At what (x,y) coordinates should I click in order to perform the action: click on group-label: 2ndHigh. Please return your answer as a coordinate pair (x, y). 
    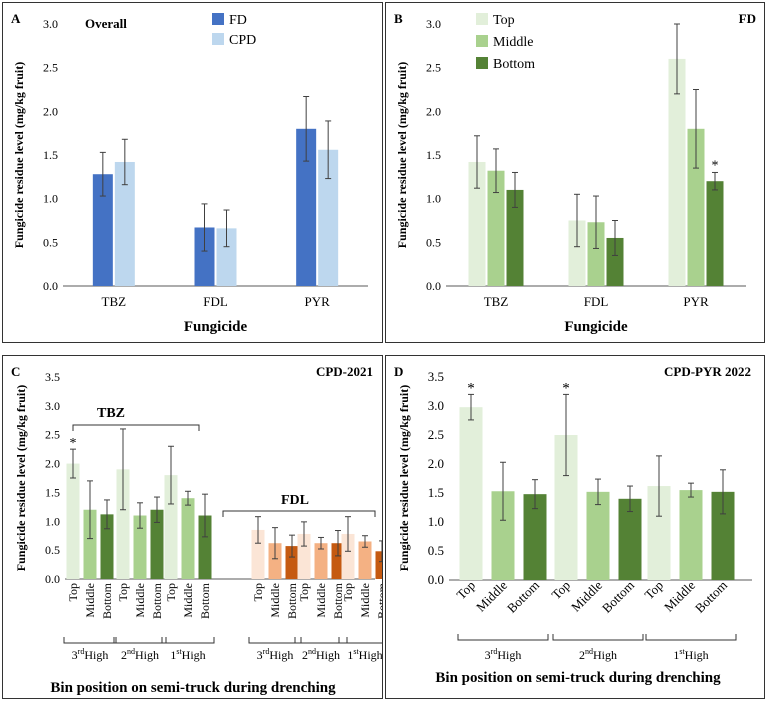
    Looking at the image, I should click on (598, 654).